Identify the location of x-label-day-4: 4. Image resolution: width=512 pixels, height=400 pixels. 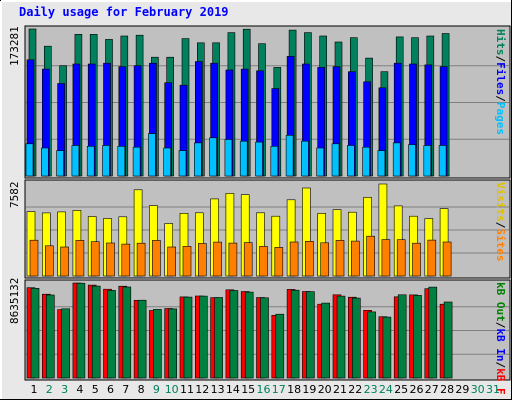
(80, 389).